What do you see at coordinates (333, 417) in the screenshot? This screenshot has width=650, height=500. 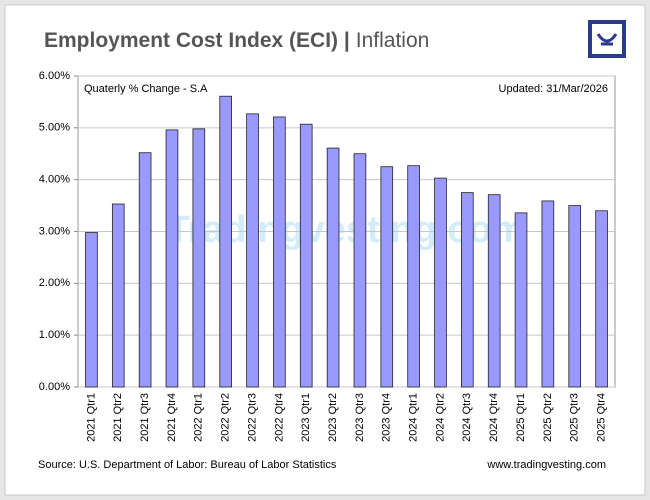 I see `x-tick-label: 2023 Qtr2` at bounding box center [333, 417].